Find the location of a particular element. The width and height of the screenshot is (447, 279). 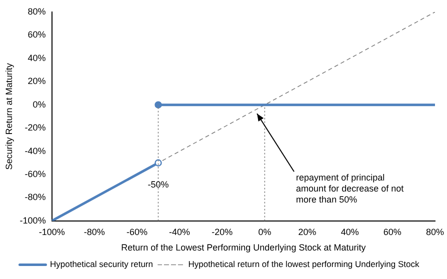

y-tick-label: -100% is located at coordinates (33, 220).